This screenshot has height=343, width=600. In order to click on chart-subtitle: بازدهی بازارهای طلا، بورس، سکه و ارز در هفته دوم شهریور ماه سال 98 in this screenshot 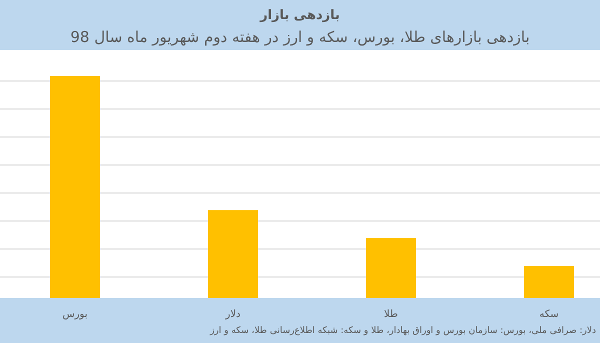, I will do `click(300, 37)`.